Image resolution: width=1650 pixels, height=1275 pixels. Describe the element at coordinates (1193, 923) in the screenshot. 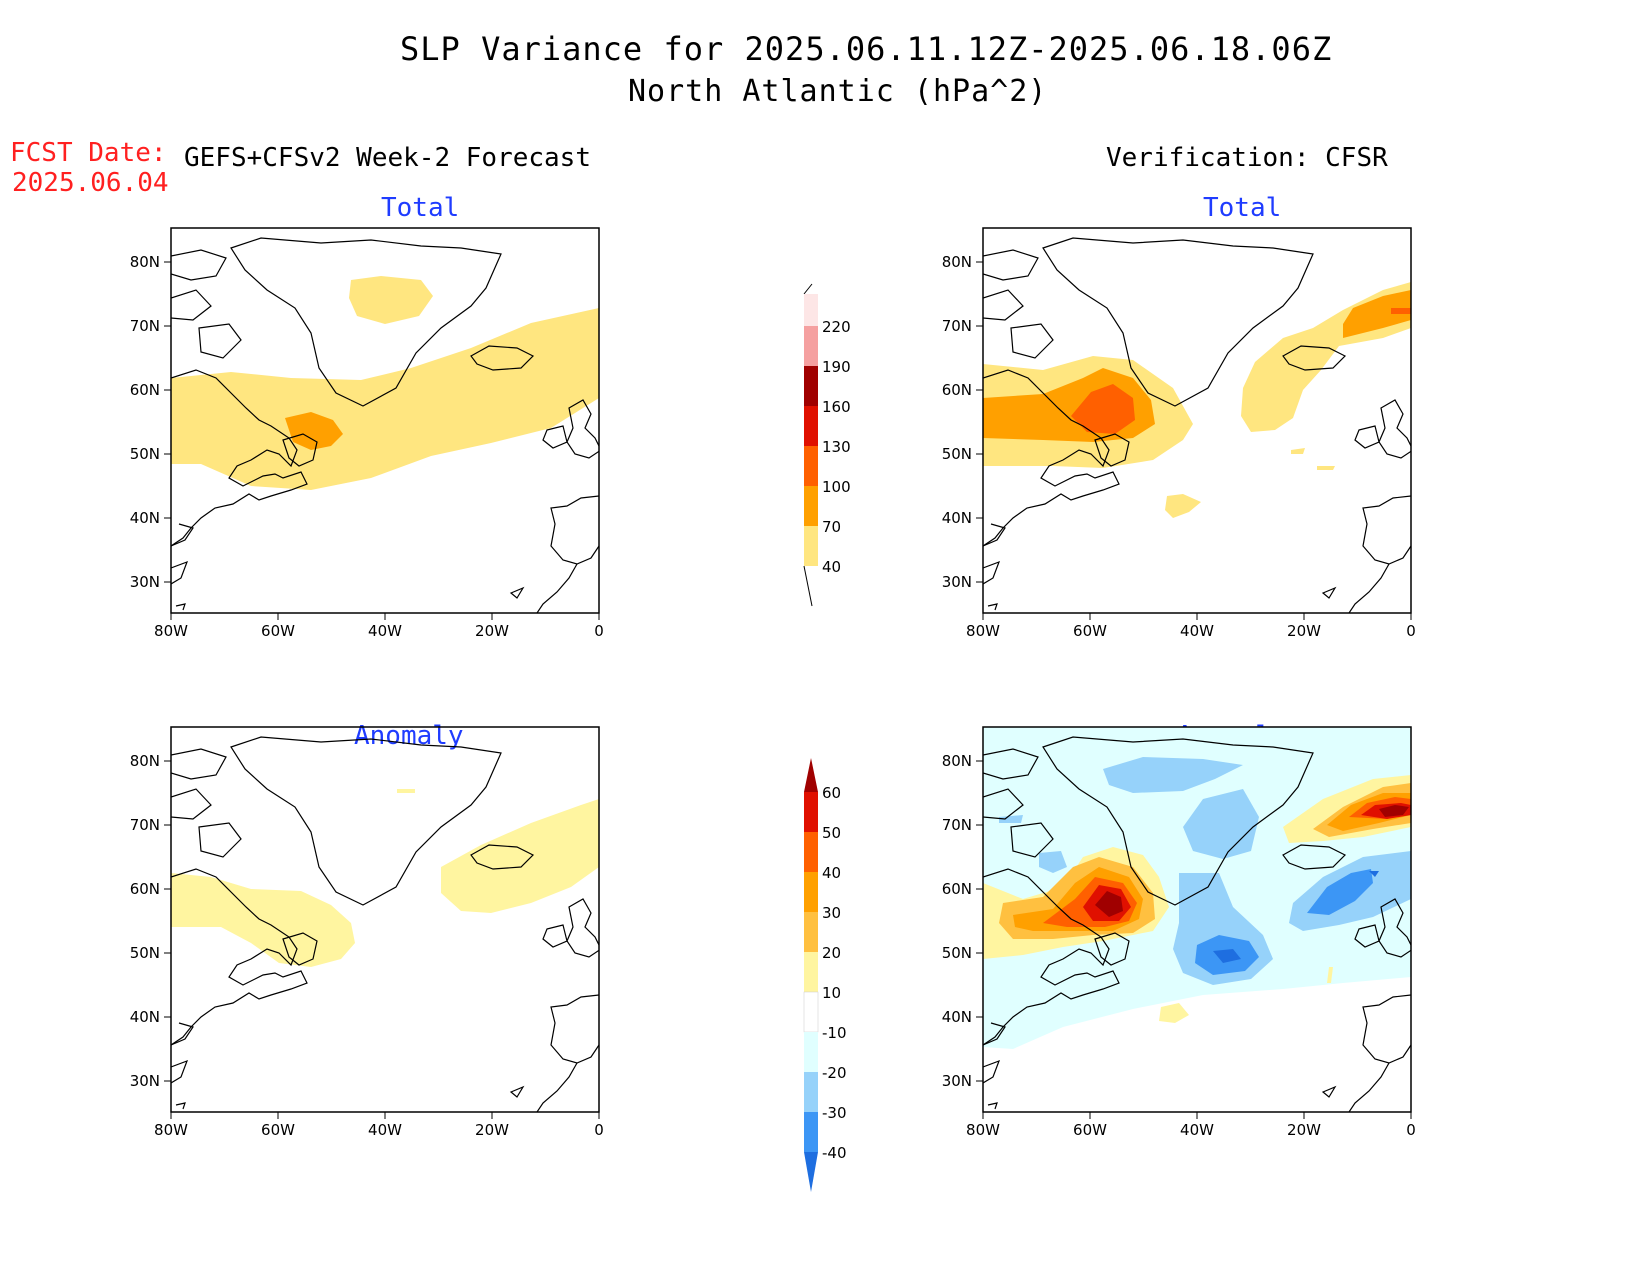

I see `verification-anomaly-map` at that location.